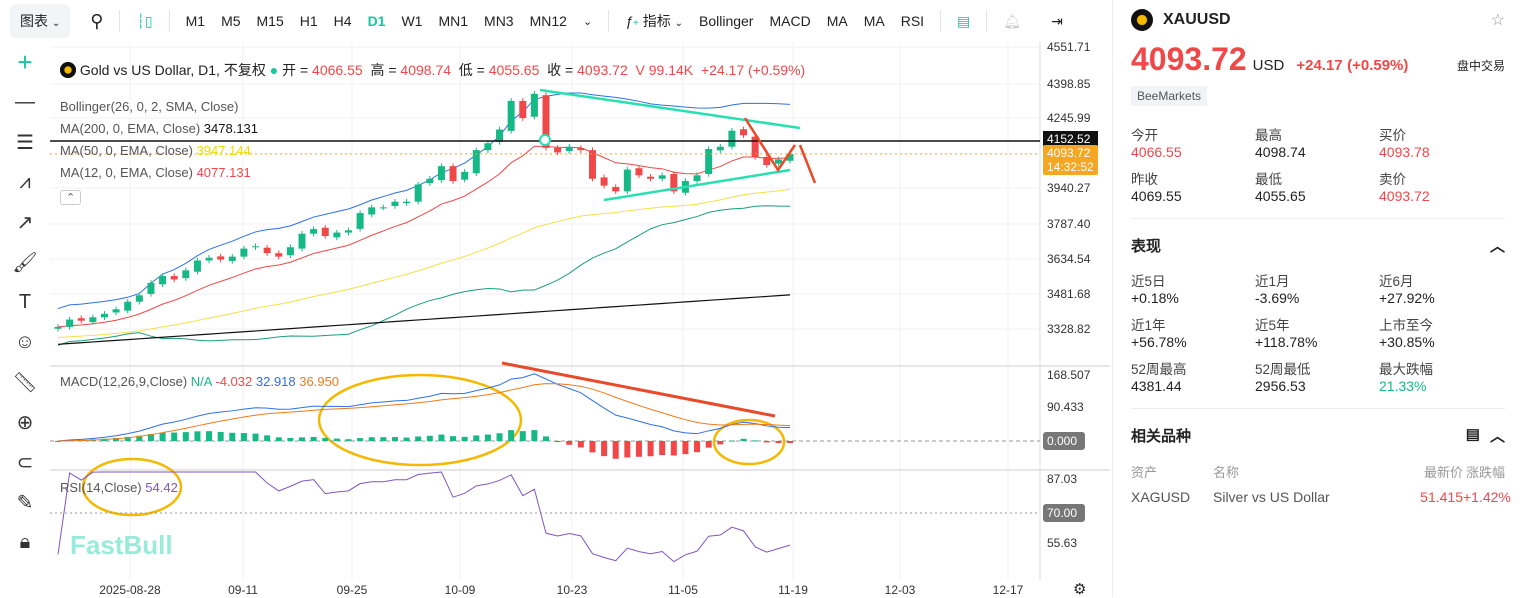 This screenshot has width=1525, height=598. I want to click on lock-draw-icon: ✎, so click(25, 502).